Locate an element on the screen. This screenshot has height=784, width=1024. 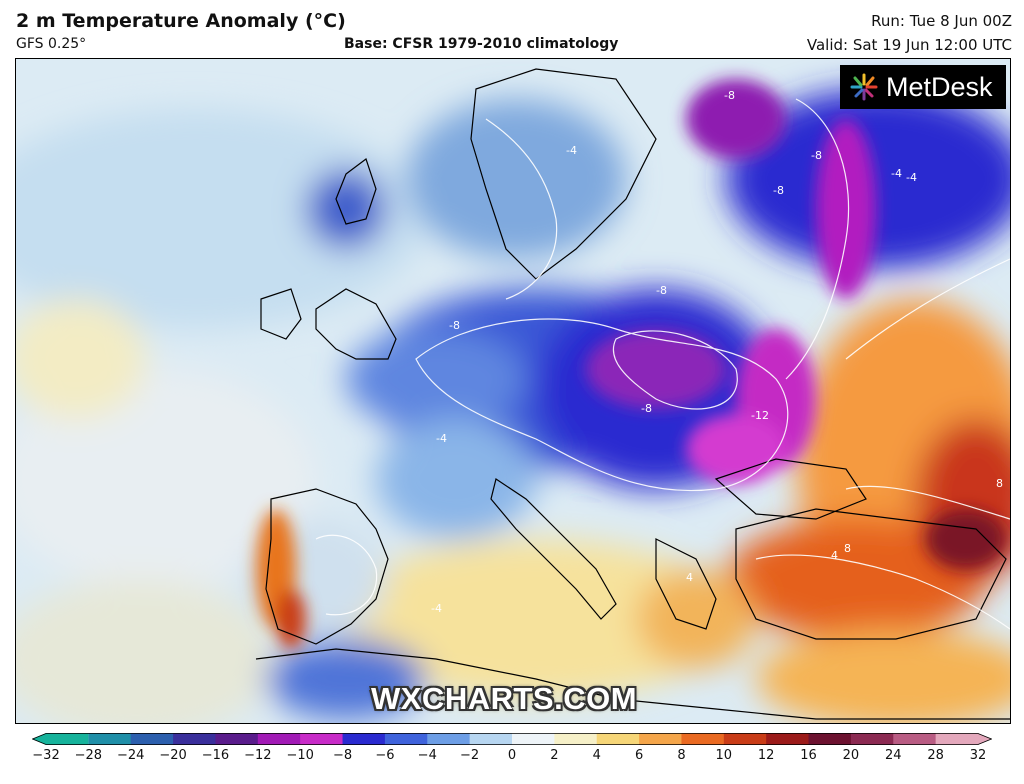
colorbar-outline is located at coordinates (512, 739).